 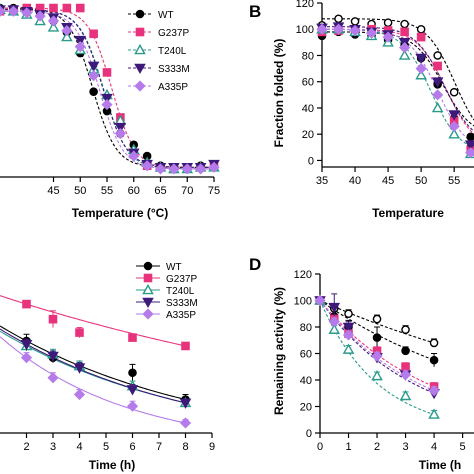 I want to click on panel-d-y-tick-label: 100, so click(x=303, y=302).